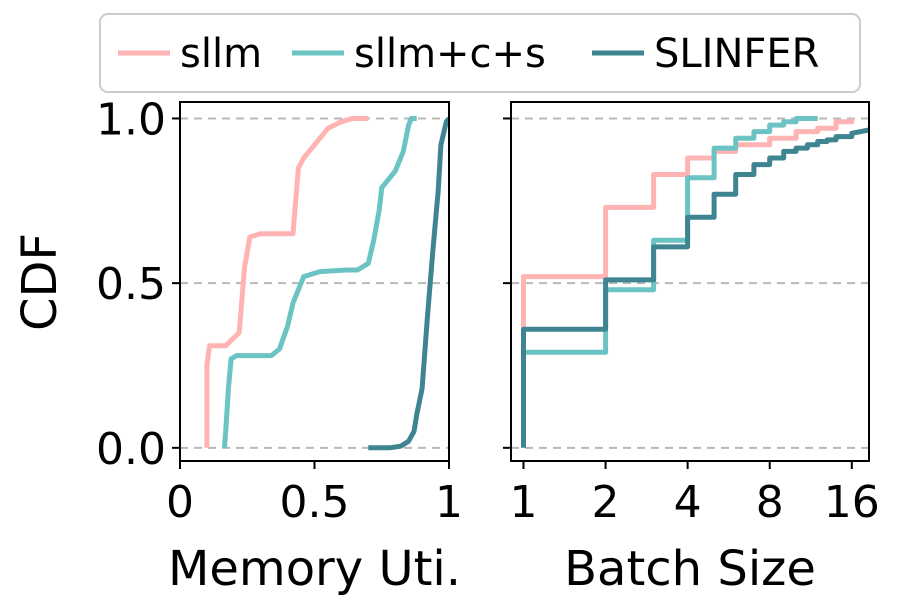 Image resolution: width=906 pixels, height=607 pixels. What do you see at coordinates (770, 502) in the screenshot?
I see `x-tick-label: 8` at bounding box center [770, 502].